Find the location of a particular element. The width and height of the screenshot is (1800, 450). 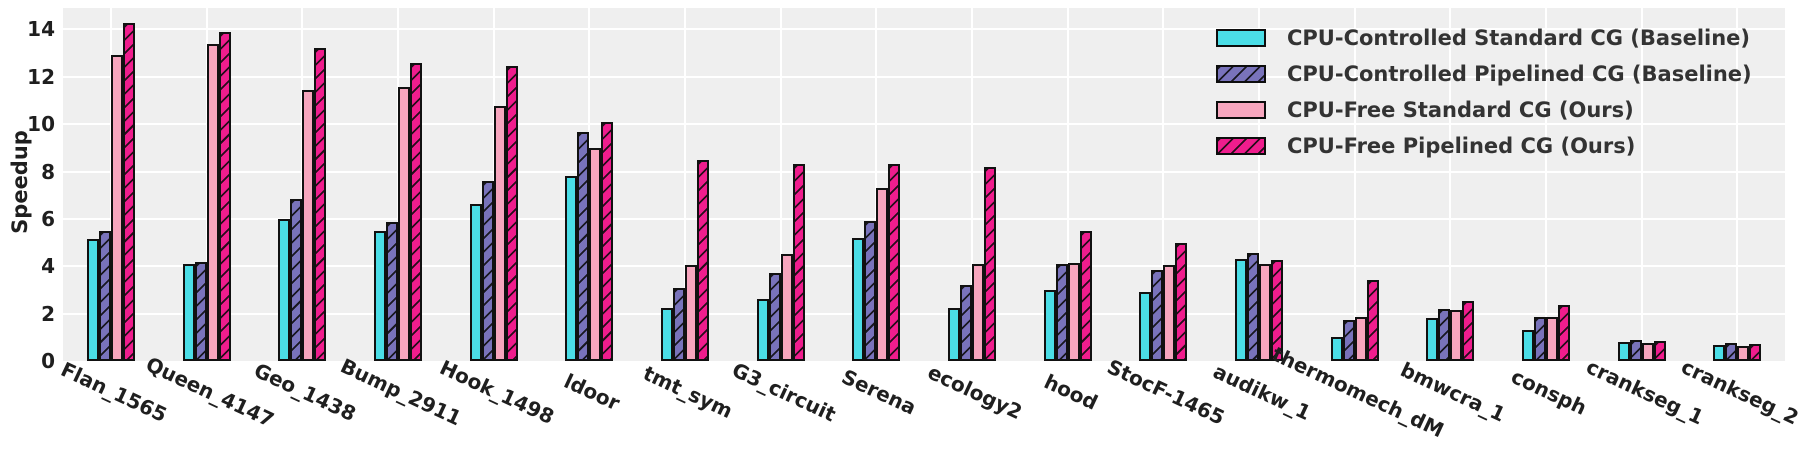

x-tick-label: consph is located at coordinates (1549, 392).